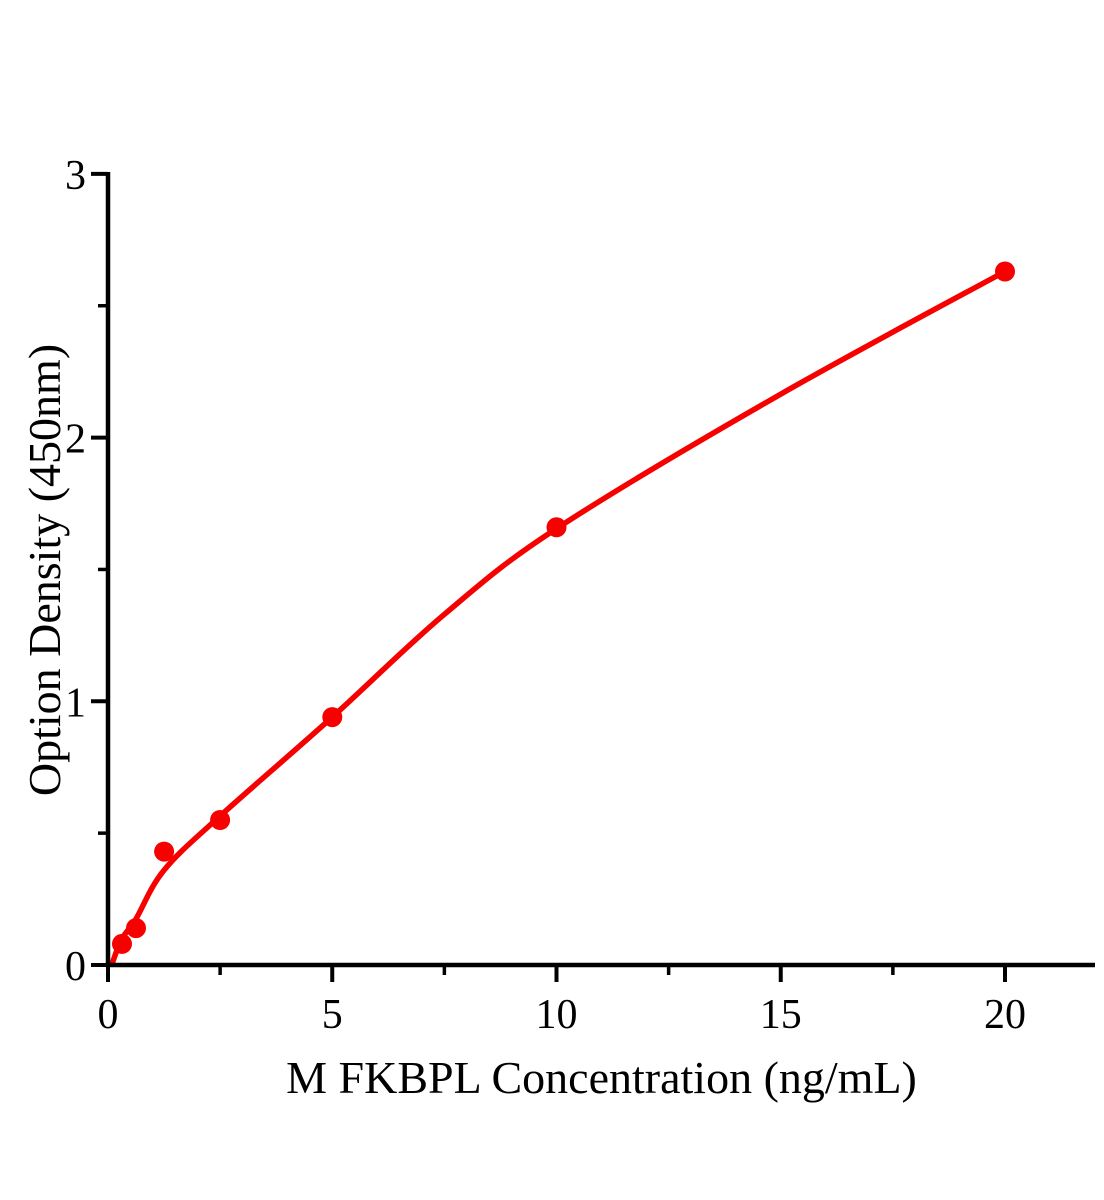 The height and width of the screenshot is (1200, 1104). Describe the element at coordinates (1005, 1015) in the screenshot. I see `x-axis-tick-label: 20` at that location.